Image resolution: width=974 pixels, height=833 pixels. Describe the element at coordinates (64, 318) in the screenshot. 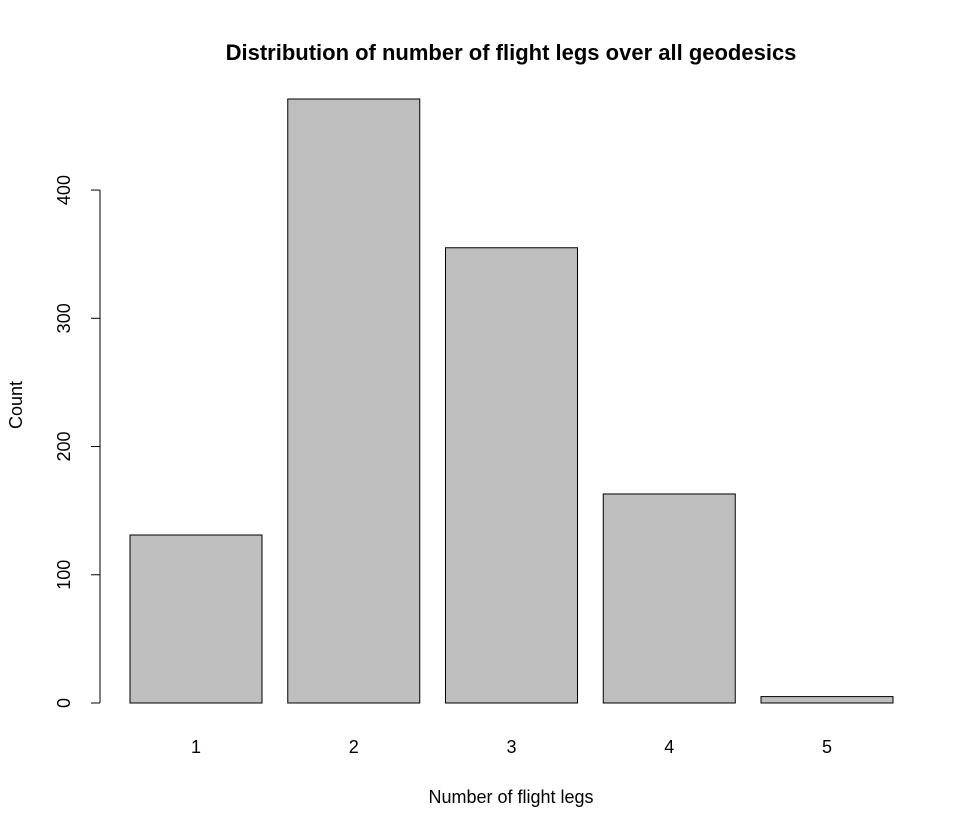

I see `y-tick-label: 300` at that location.